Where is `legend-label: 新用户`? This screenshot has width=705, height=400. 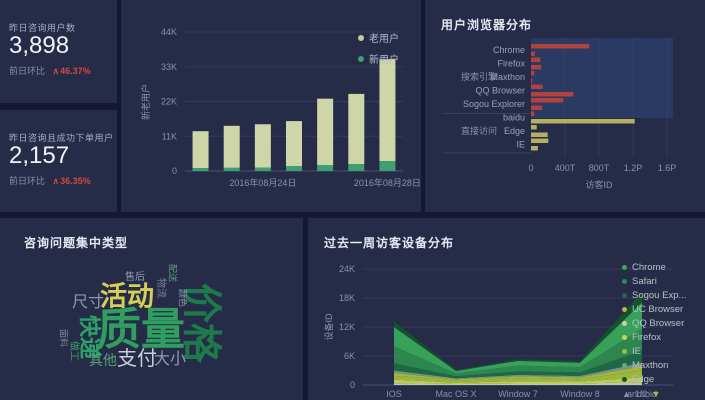
legend-label: 新用户 is located at coordinates (384, 60).